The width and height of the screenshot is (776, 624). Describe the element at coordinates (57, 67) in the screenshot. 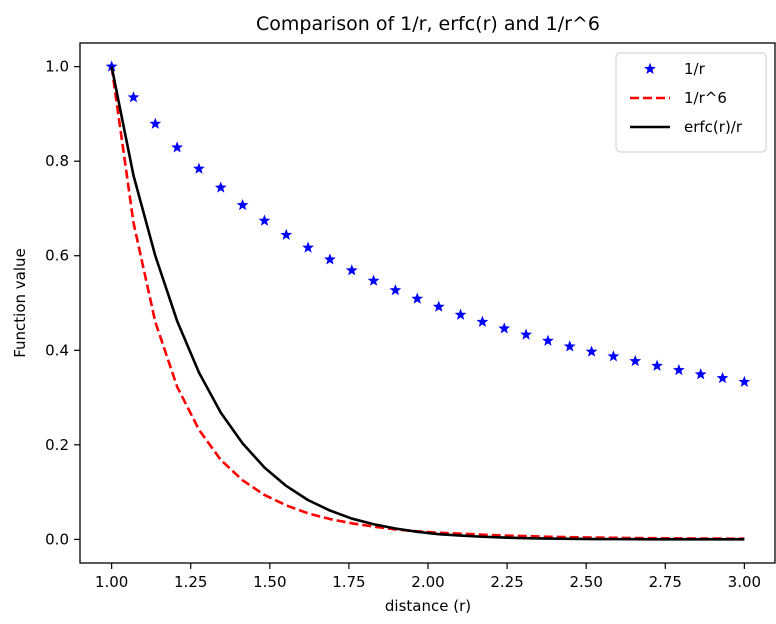

I see `y-tick-label: 1.0` at that location.